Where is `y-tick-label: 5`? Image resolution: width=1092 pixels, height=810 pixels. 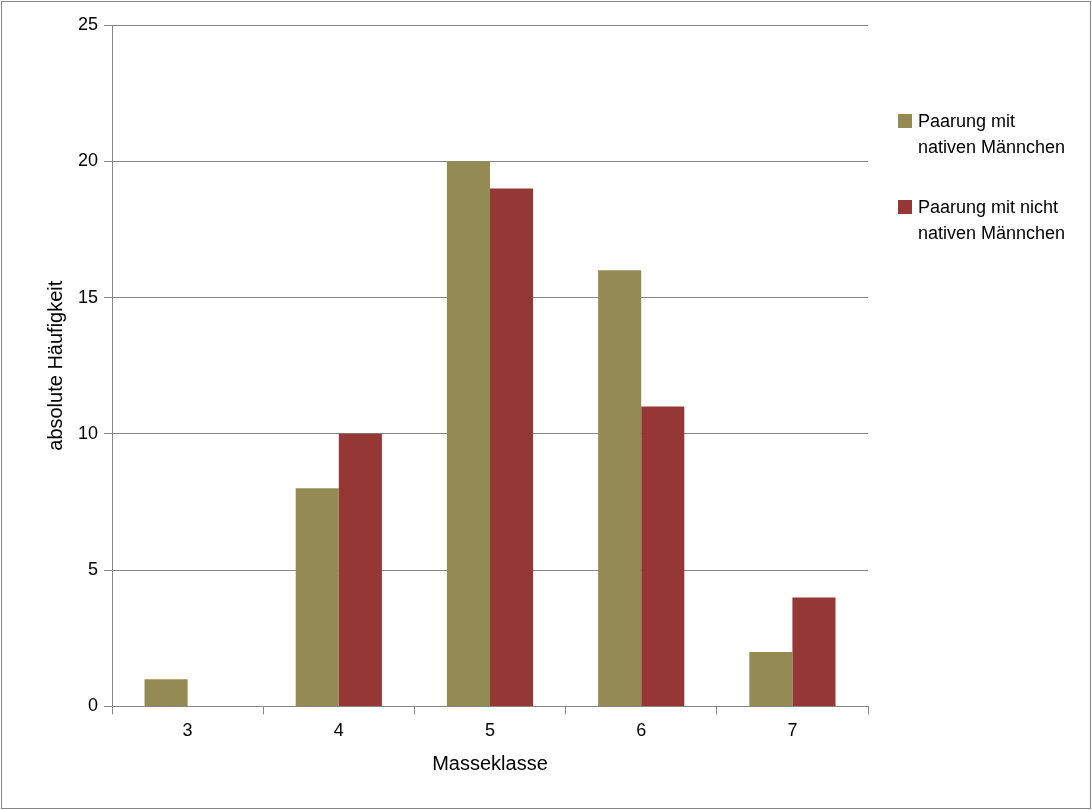
y-tick-label: 5 is located at coordinates (93, 569).